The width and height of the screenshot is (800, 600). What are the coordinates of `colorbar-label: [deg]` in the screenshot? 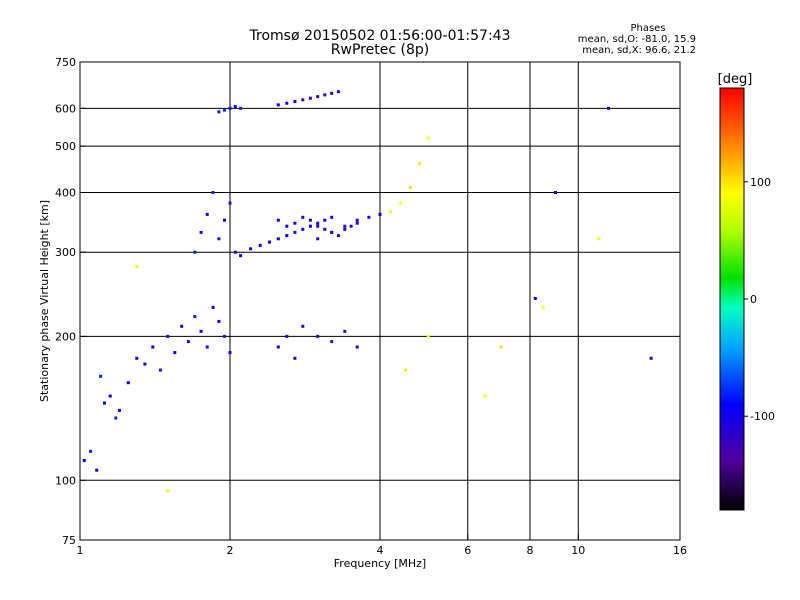 It's located at (735, 79).